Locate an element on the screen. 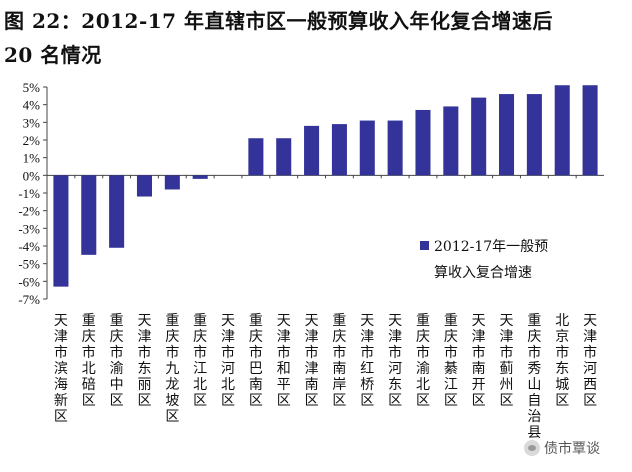  x-tick-label: 天津市河东区 is located at coordinates (395, 361).